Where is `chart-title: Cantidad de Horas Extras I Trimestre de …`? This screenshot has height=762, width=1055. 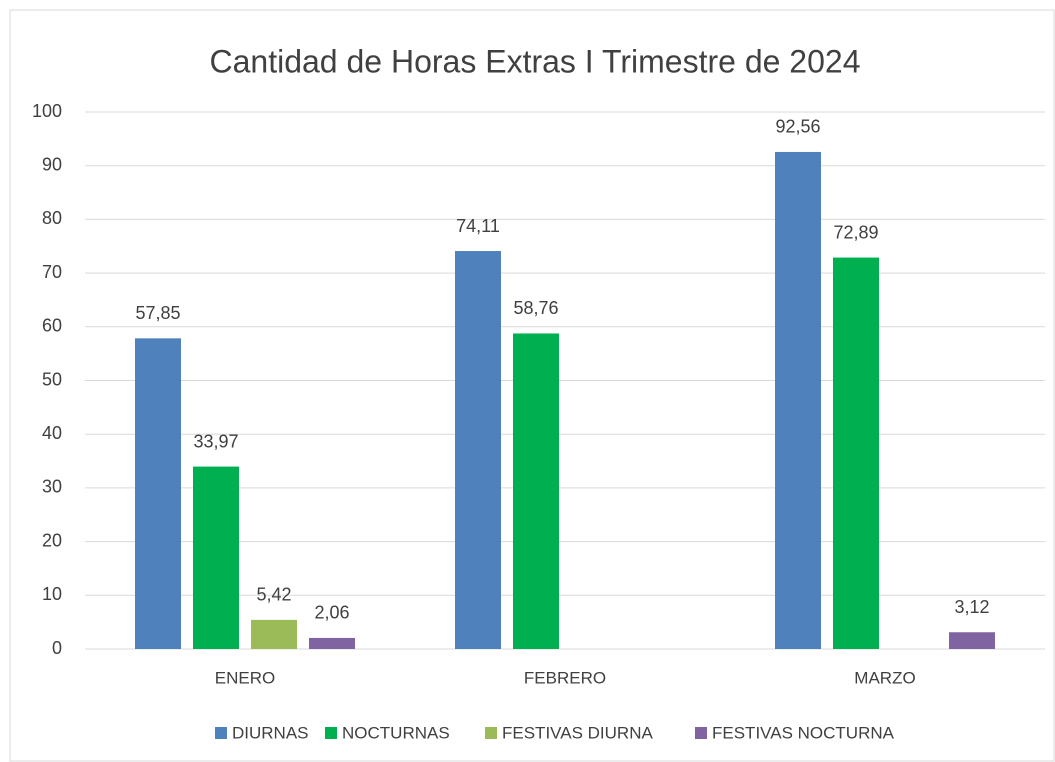
chart-title: Cantidad de Horas Extras I Trimestre de … is located at coordinates (535, 61).